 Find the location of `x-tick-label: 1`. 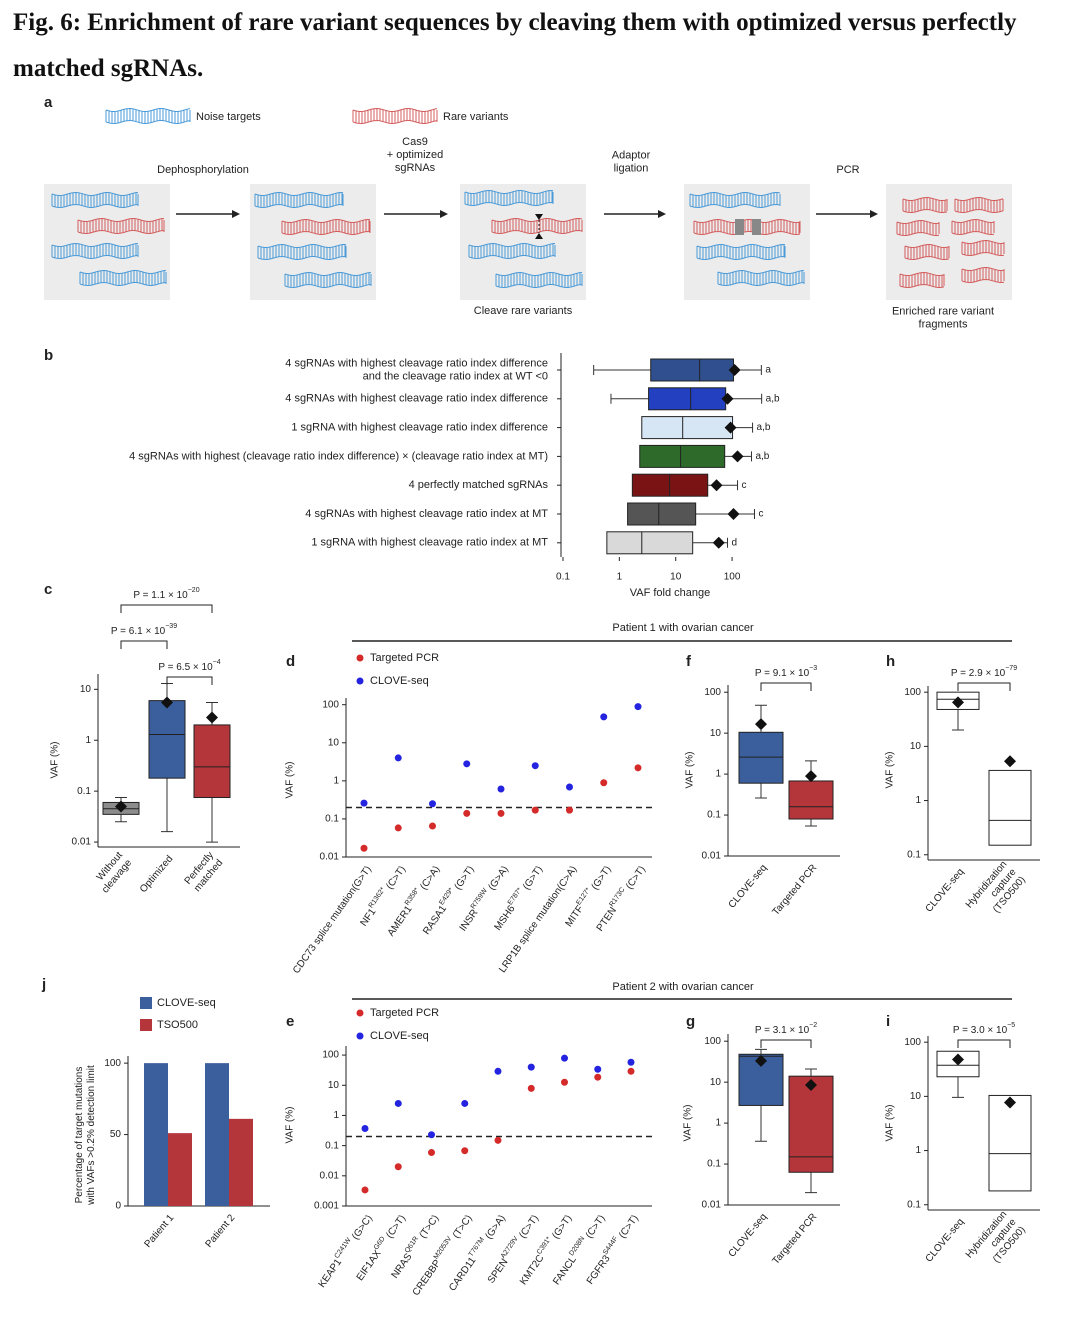

x-tick-label: 1 is located at coordinates (620, 577).